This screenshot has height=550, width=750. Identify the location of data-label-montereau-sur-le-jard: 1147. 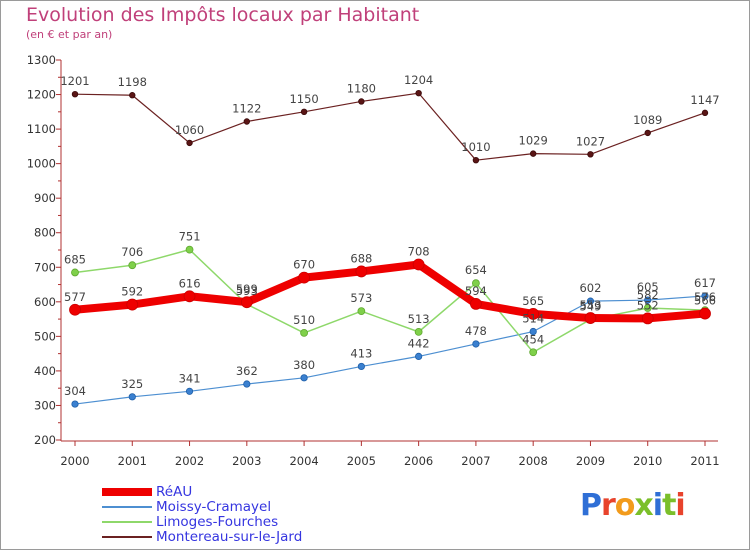
(704, 100).